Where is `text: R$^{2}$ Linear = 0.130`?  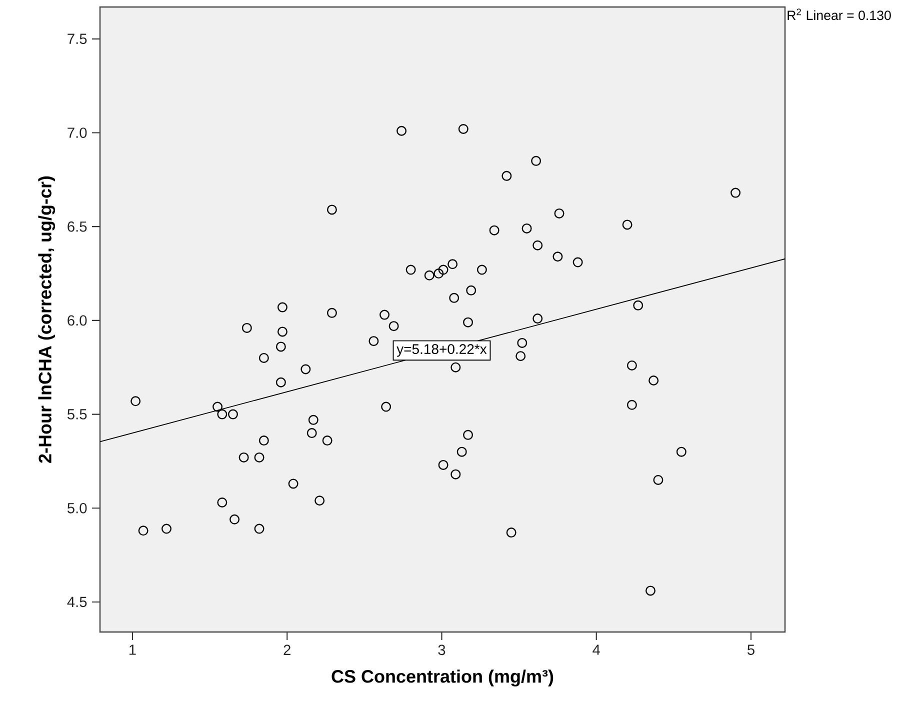 text: R$^{2}$ Linear = 0.130 is located at coordinates (839, 14).